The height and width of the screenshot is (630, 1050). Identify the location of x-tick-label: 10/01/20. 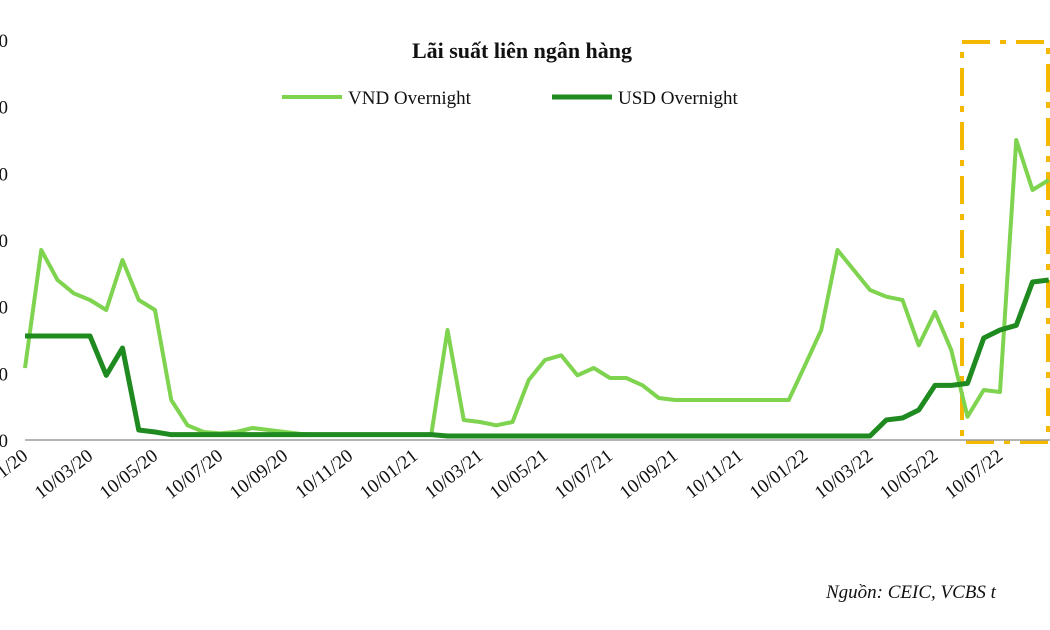
(16, 474).